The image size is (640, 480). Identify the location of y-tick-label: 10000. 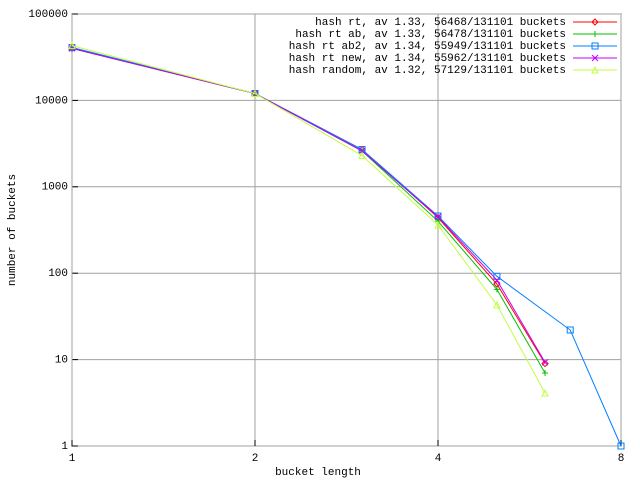
(51, 101).